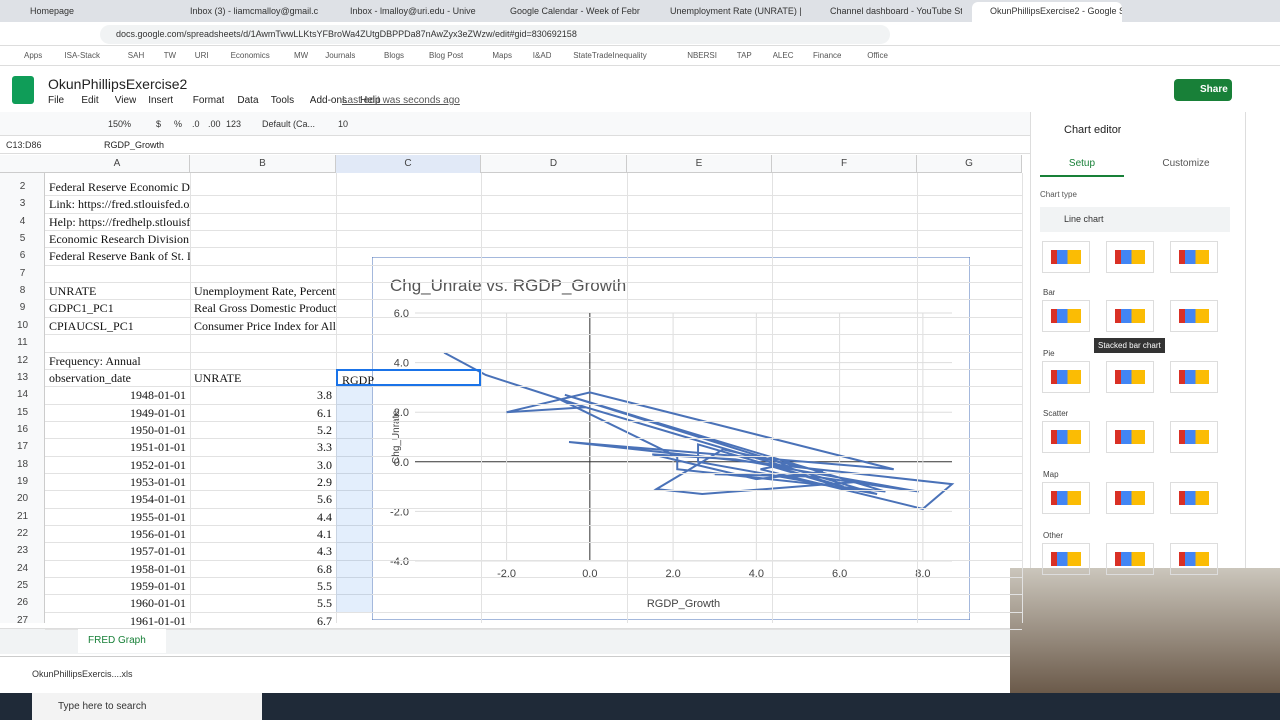 The width and height of the screenshot is (1280, 720). I want to click on bookmark: ISA-Stack, so click(82, 55).